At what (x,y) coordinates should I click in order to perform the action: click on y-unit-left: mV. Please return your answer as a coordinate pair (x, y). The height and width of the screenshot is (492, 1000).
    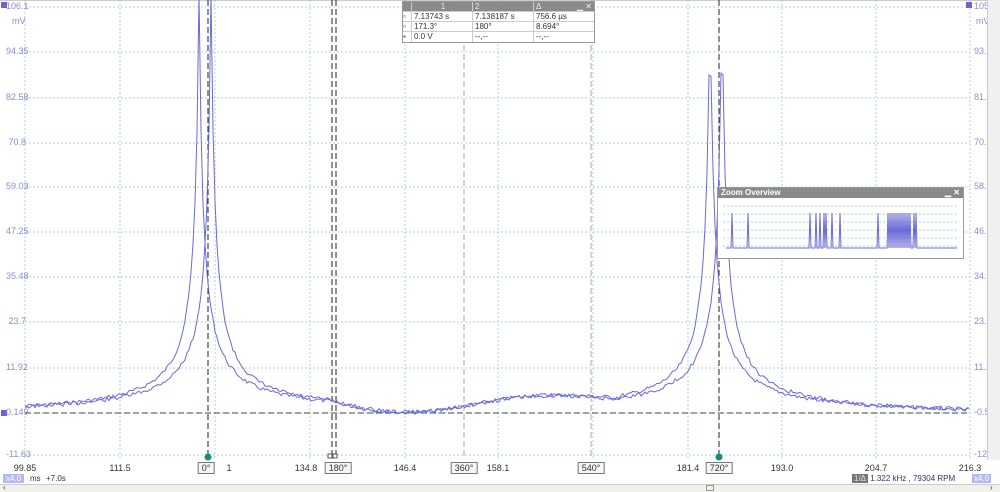
    Looking at the image, I should click on (19, 21).